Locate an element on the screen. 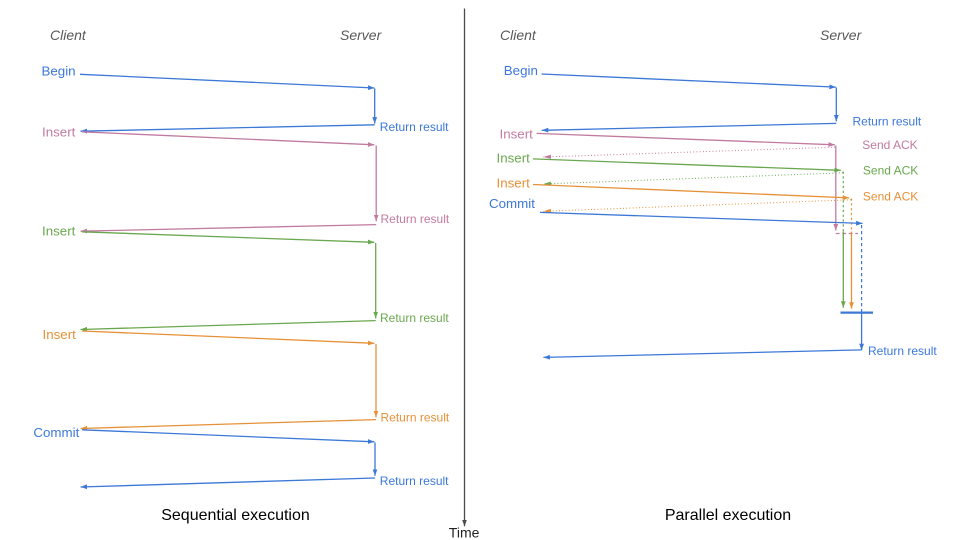 The image size is (960, 540). svg-text: Time is located at coordinates (464, 532).